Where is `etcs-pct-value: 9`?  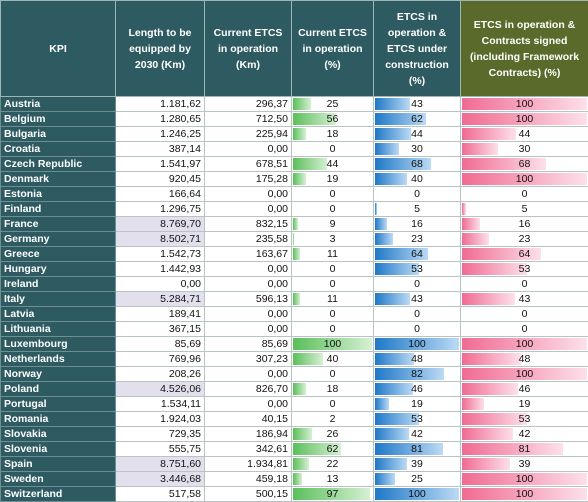
etcs-pct-value: 9 is located at coordinates (332, 224).